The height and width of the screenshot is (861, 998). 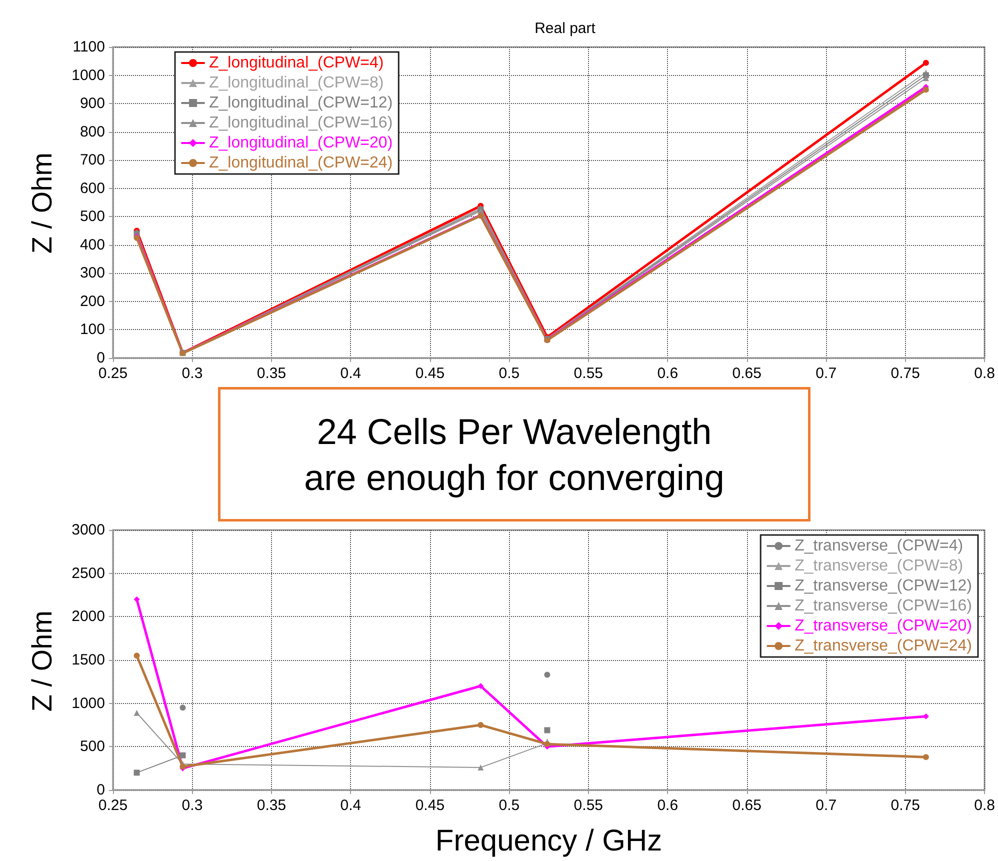 I want to click on y-tick-label: 900, so click(x=92, y=103).